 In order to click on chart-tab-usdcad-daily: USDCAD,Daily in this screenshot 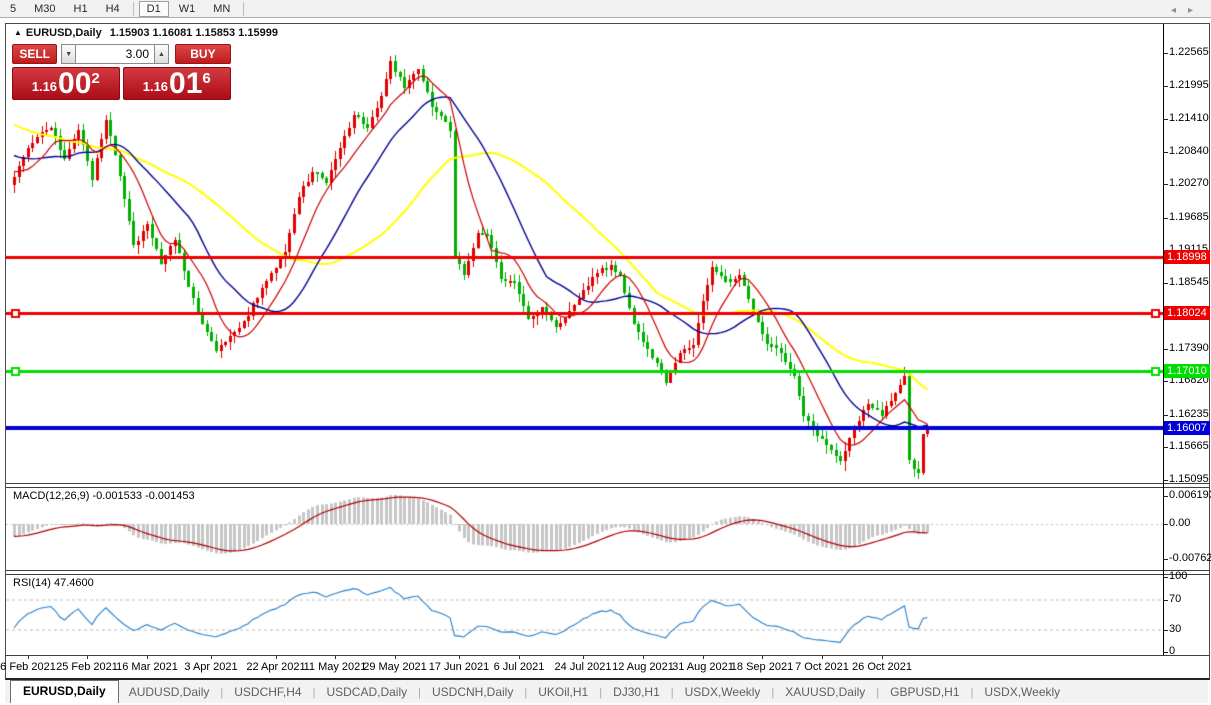, I will do `click(367, 692)`.